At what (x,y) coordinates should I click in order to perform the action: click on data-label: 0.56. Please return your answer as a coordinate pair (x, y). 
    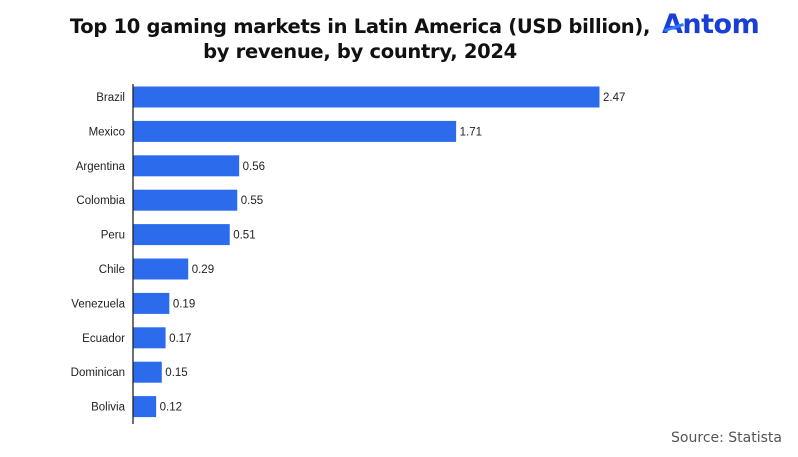
    Looking at the image, I should click on (254, 167).